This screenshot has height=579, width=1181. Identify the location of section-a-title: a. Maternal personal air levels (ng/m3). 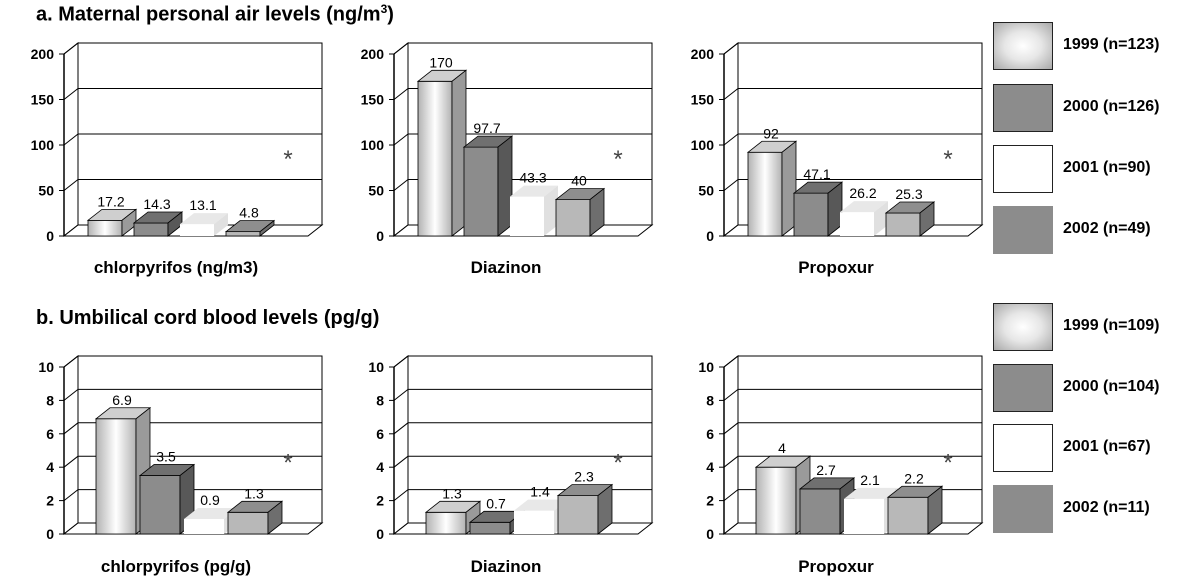
(215, 14).